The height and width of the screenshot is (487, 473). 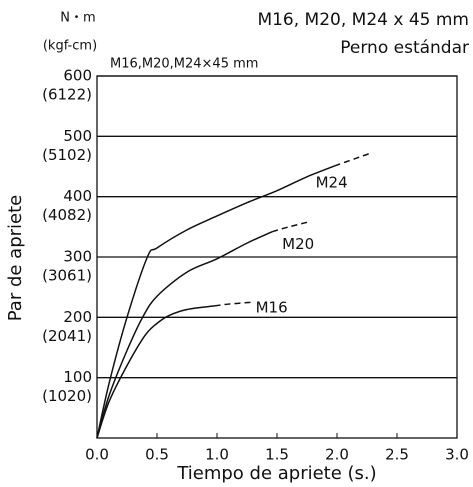 I want to click on y-tick-label: 300, so click(x=77, y=257).